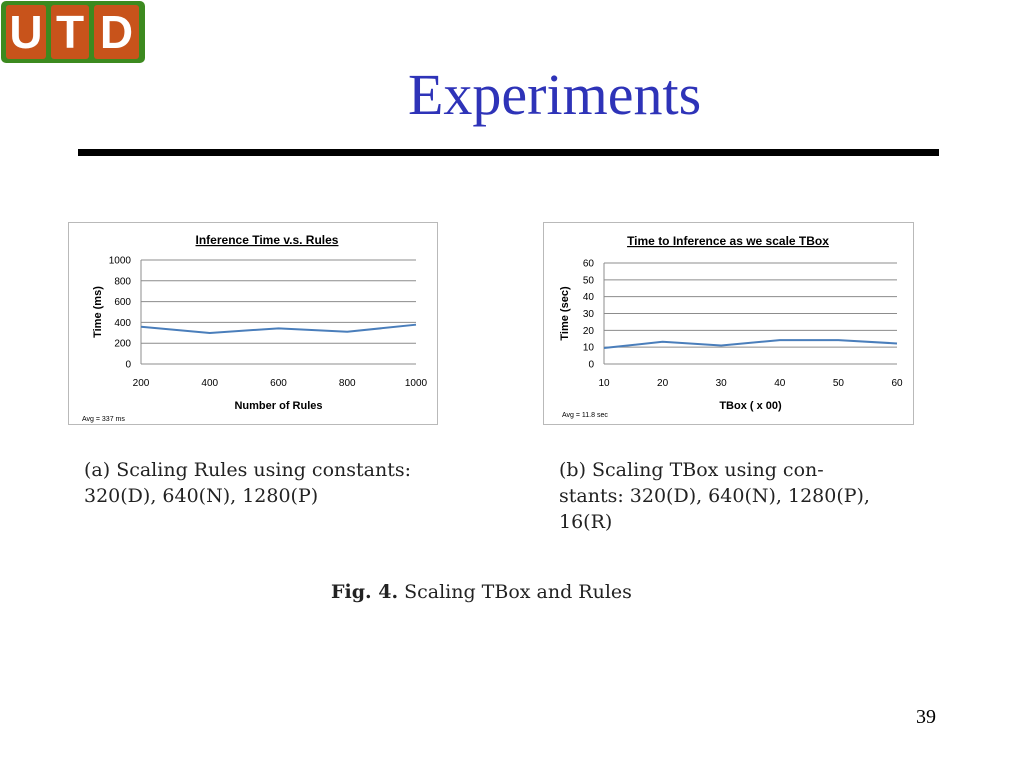  I want to click on x-tick-label: 50, so click(839, 383).